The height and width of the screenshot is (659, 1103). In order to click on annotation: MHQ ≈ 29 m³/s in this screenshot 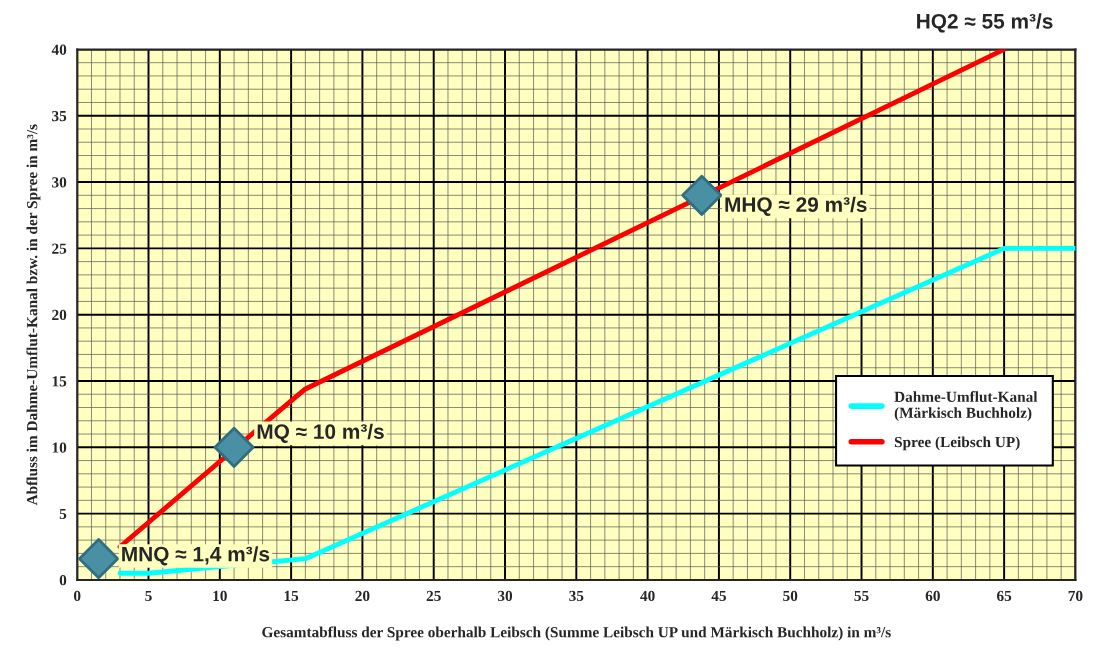, I will do `click(796, 206)`.